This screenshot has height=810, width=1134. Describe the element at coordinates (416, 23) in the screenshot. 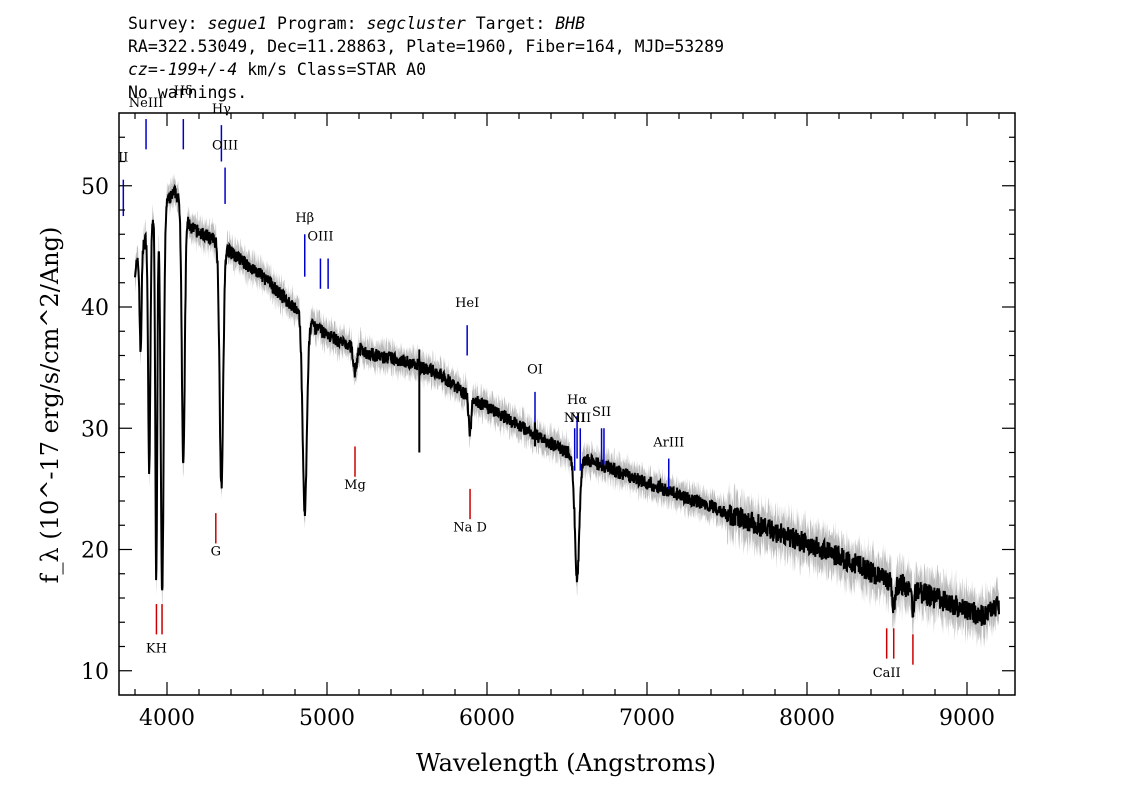

I see `program-value: segcluster` at that location.